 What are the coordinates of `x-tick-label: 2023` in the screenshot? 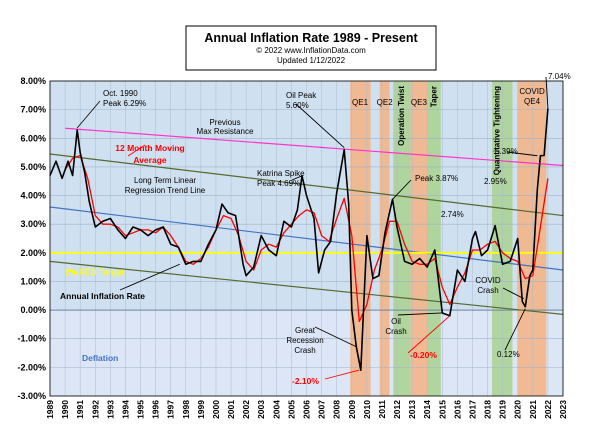 It's located at (563, 409).